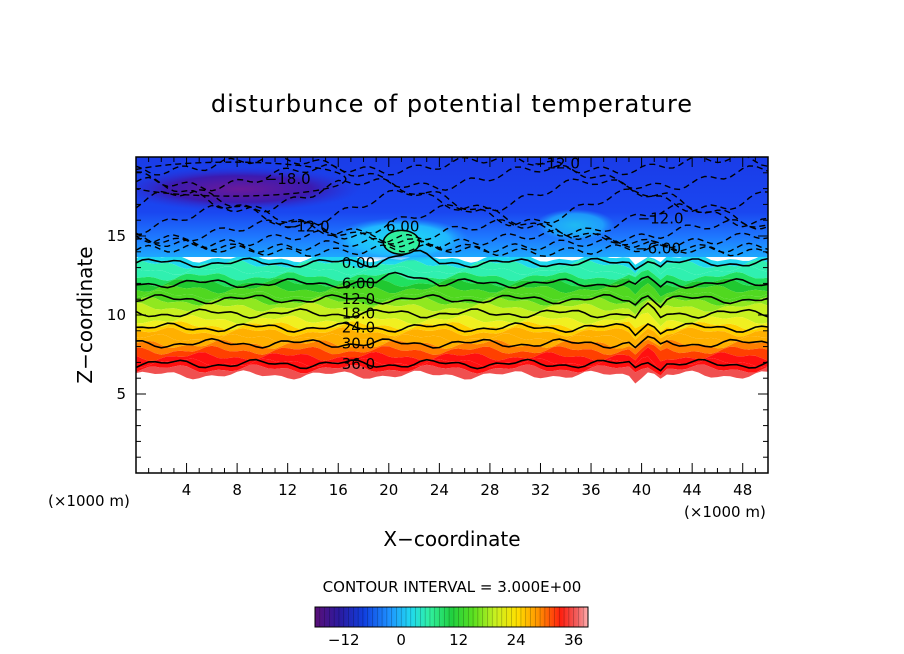  Describe the element at coordinates (590, 490) in the screenshot. I see `x-tick-label: 36` at that location.